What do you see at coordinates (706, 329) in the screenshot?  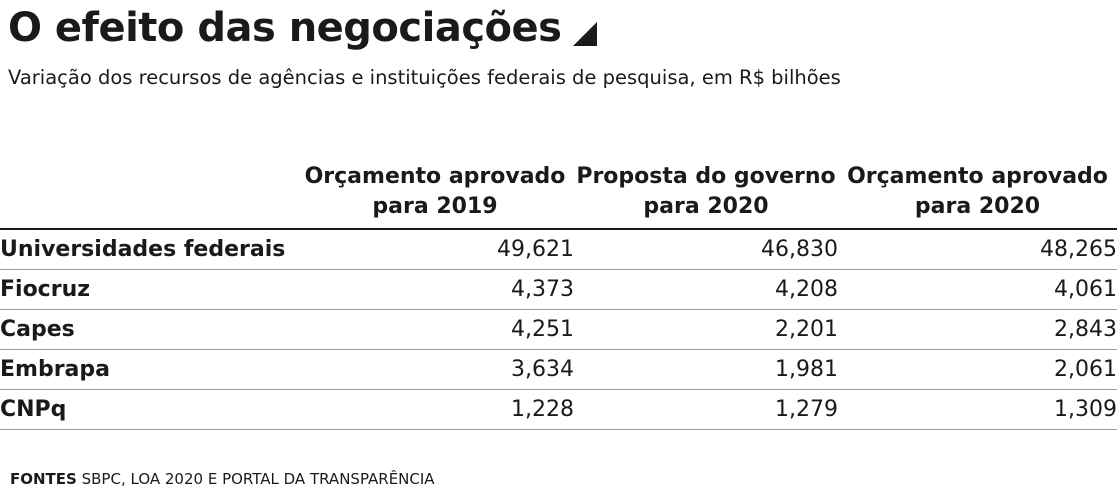 I see `table-cell: 2,201` at bounding box center [706, 329].